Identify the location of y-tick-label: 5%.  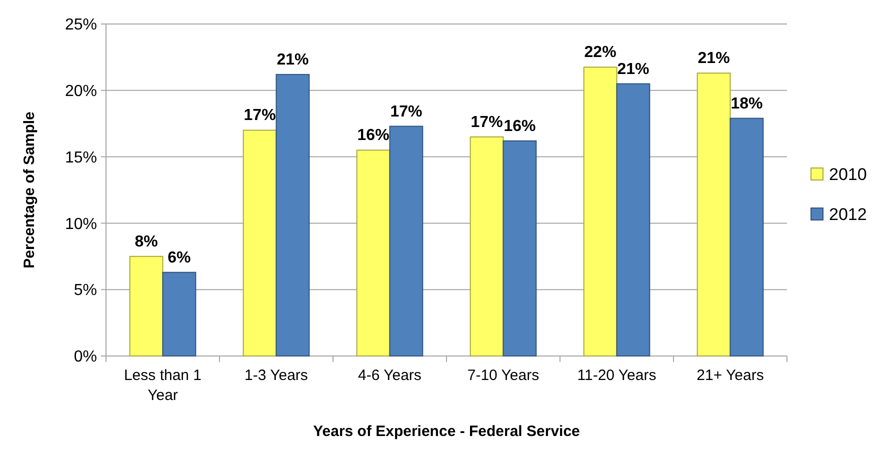
(85, 291).